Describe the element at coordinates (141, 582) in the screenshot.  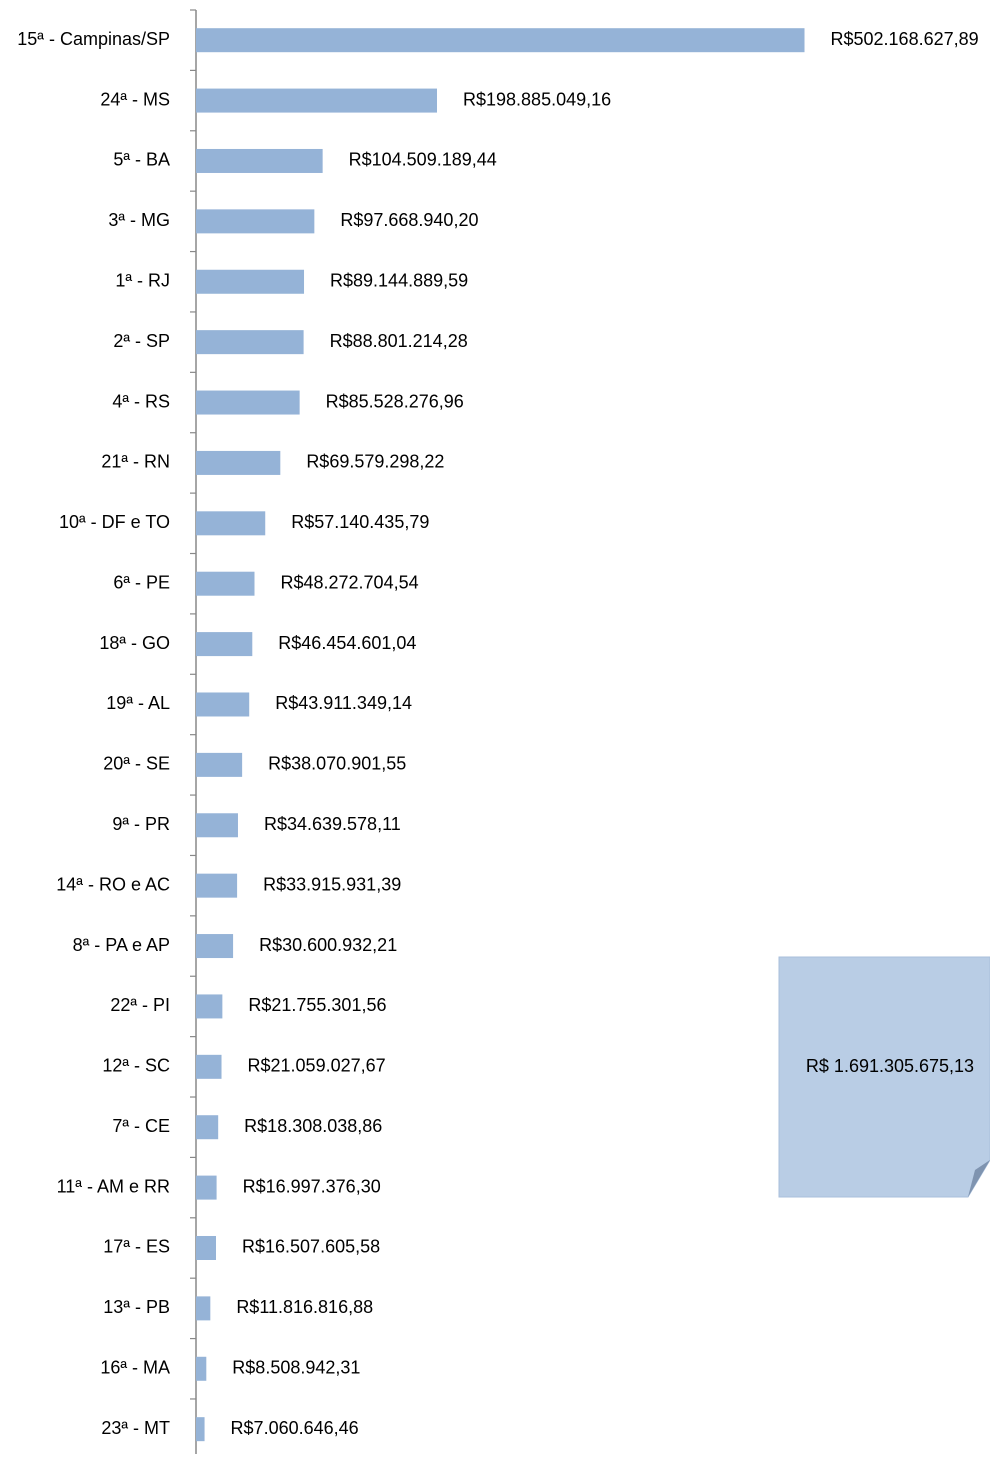
I see `y-tick-label: 6ª - PE` at that location.